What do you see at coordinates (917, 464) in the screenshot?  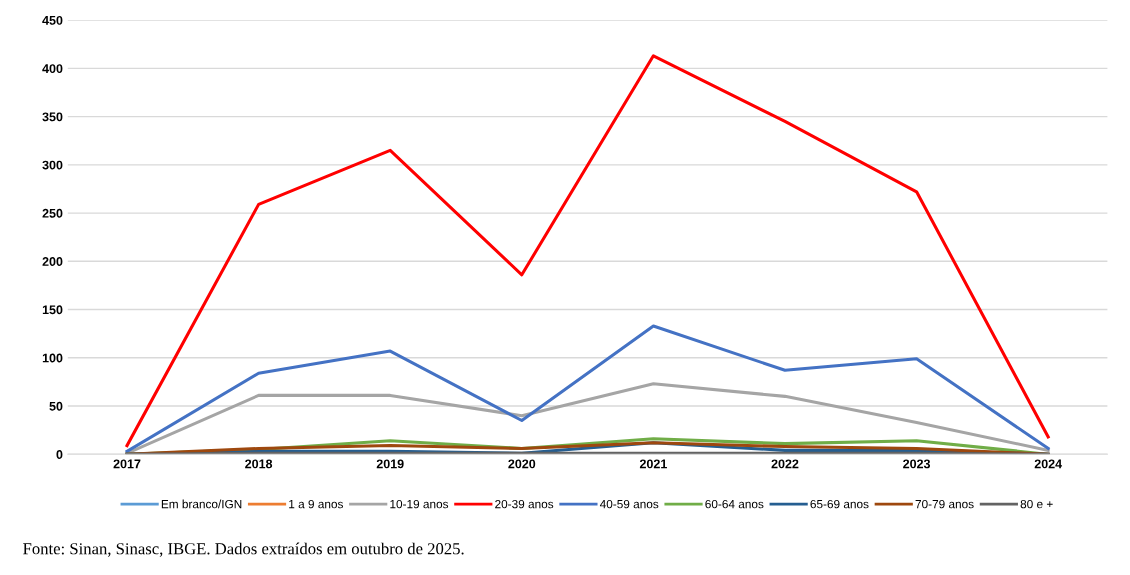 I see `x-tick-label: 2023` at bounding box center [917, 464].